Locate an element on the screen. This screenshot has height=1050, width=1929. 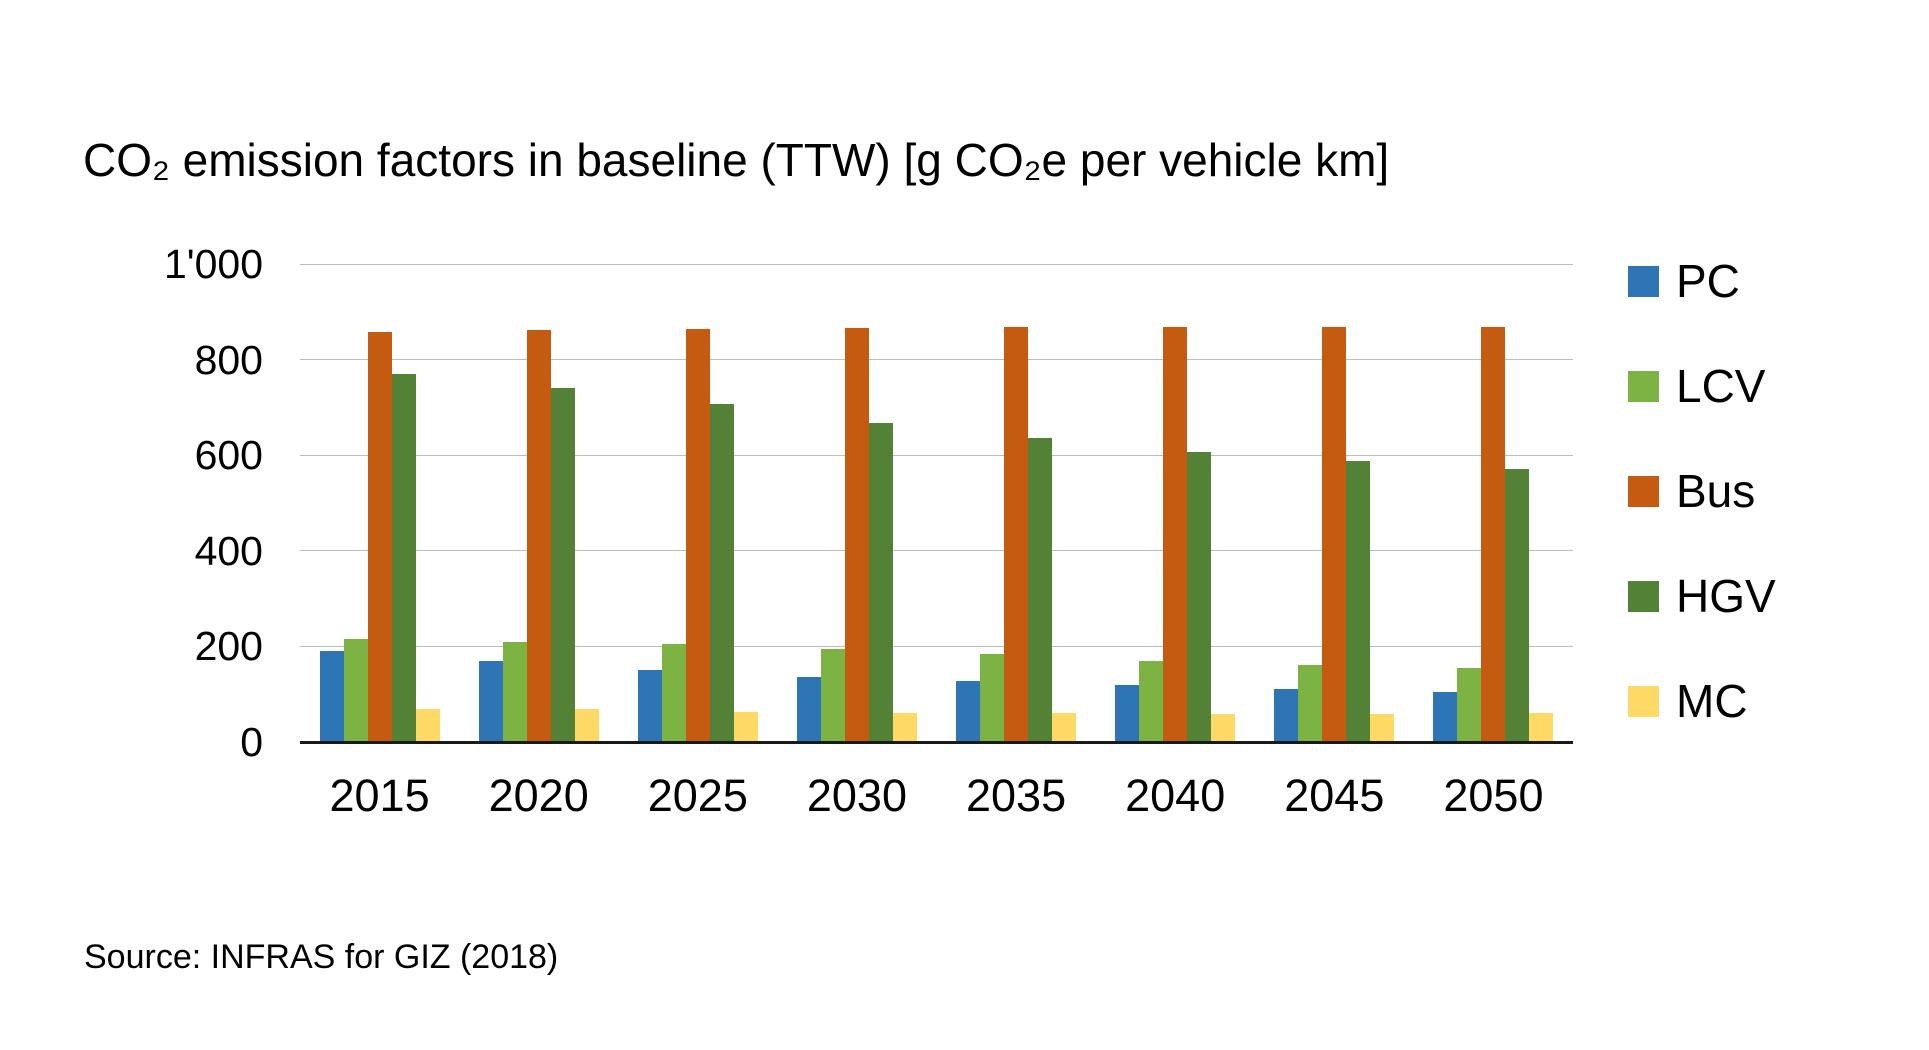
legend-item-lcv: LCV is located at coordinates (1696, 386).